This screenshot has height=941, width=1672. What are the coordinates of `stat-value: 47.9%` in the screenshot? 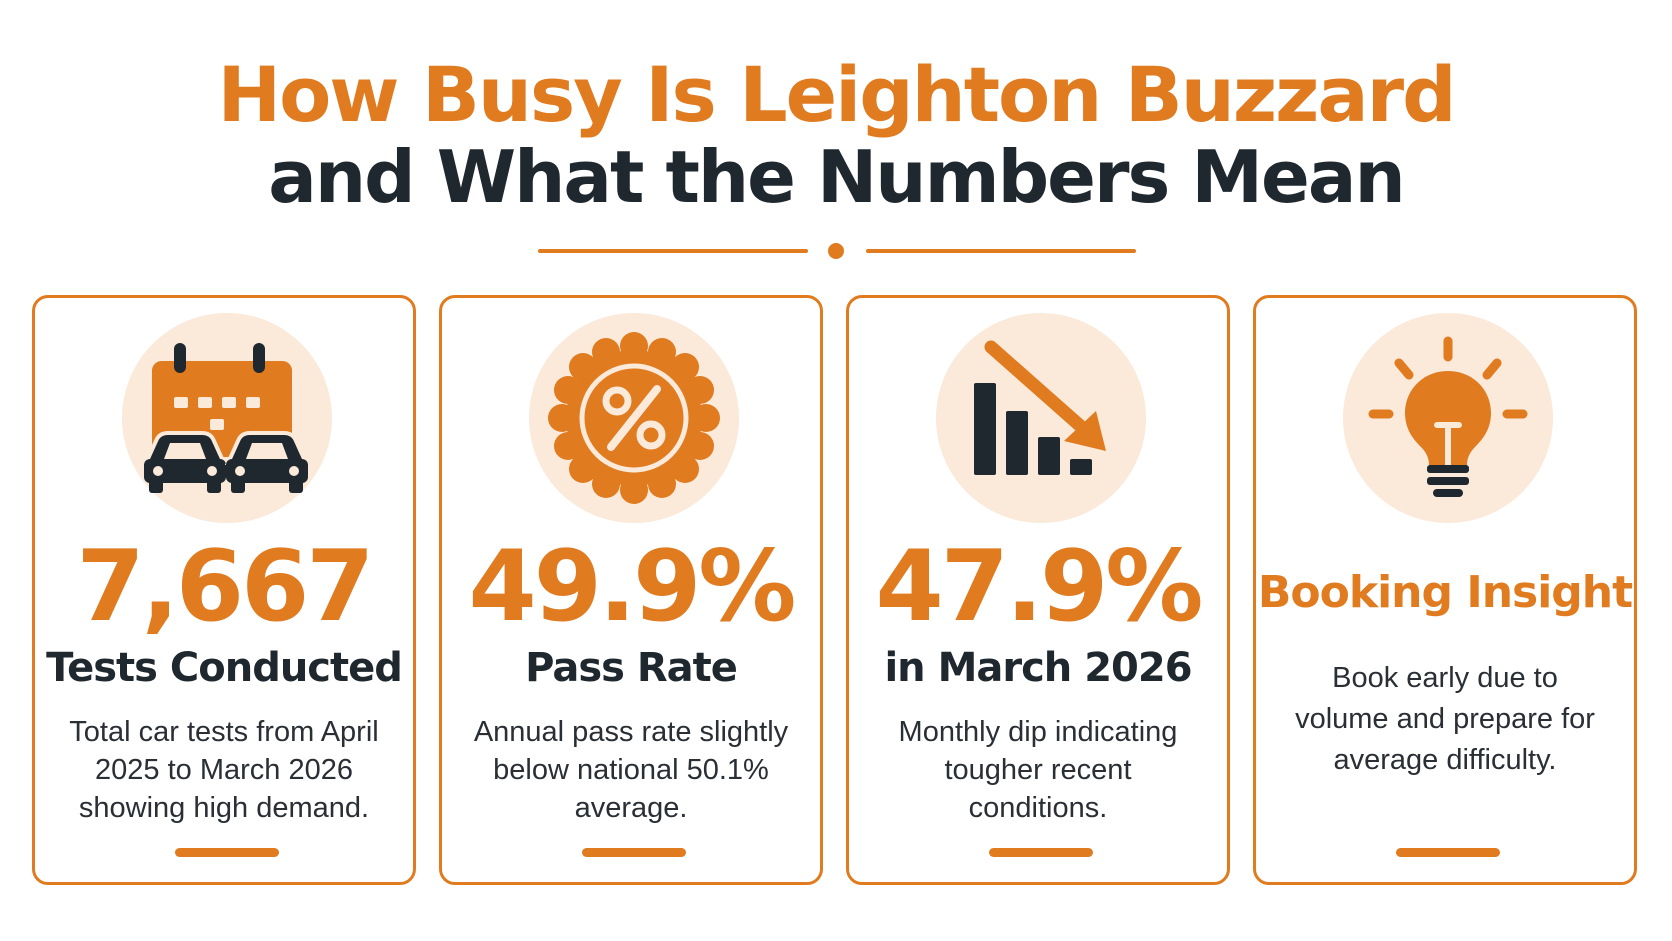 It's located at (1039, 587).